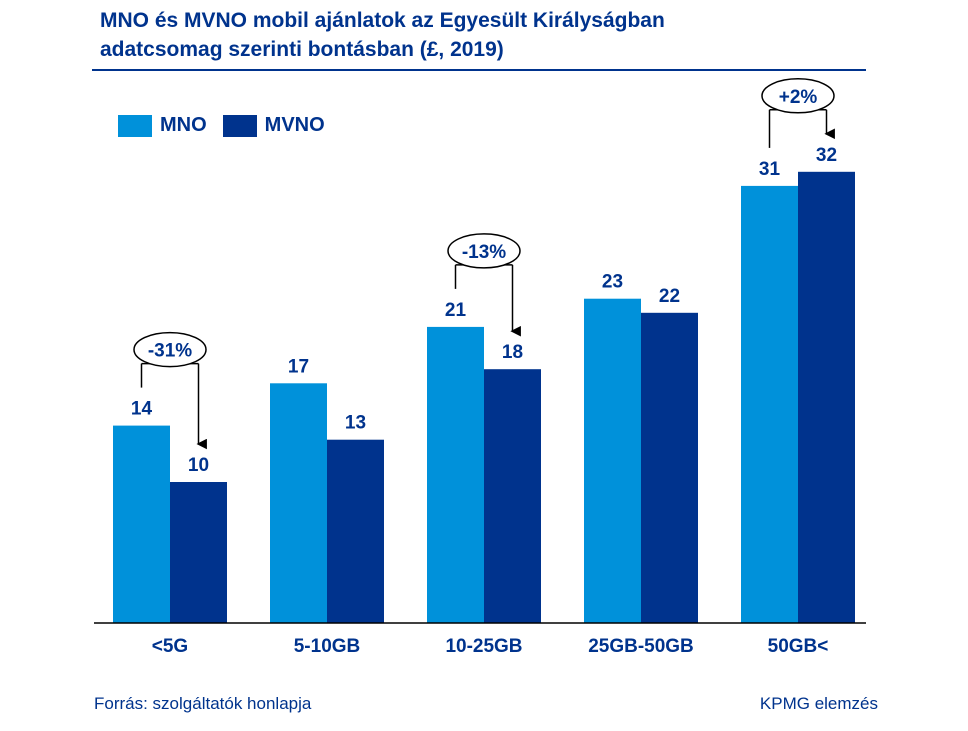  What do you see at coordinates (294, 125) in the screenshot?
I see `legend-label-mvno: MVNO` at bounding box center [294, 125].